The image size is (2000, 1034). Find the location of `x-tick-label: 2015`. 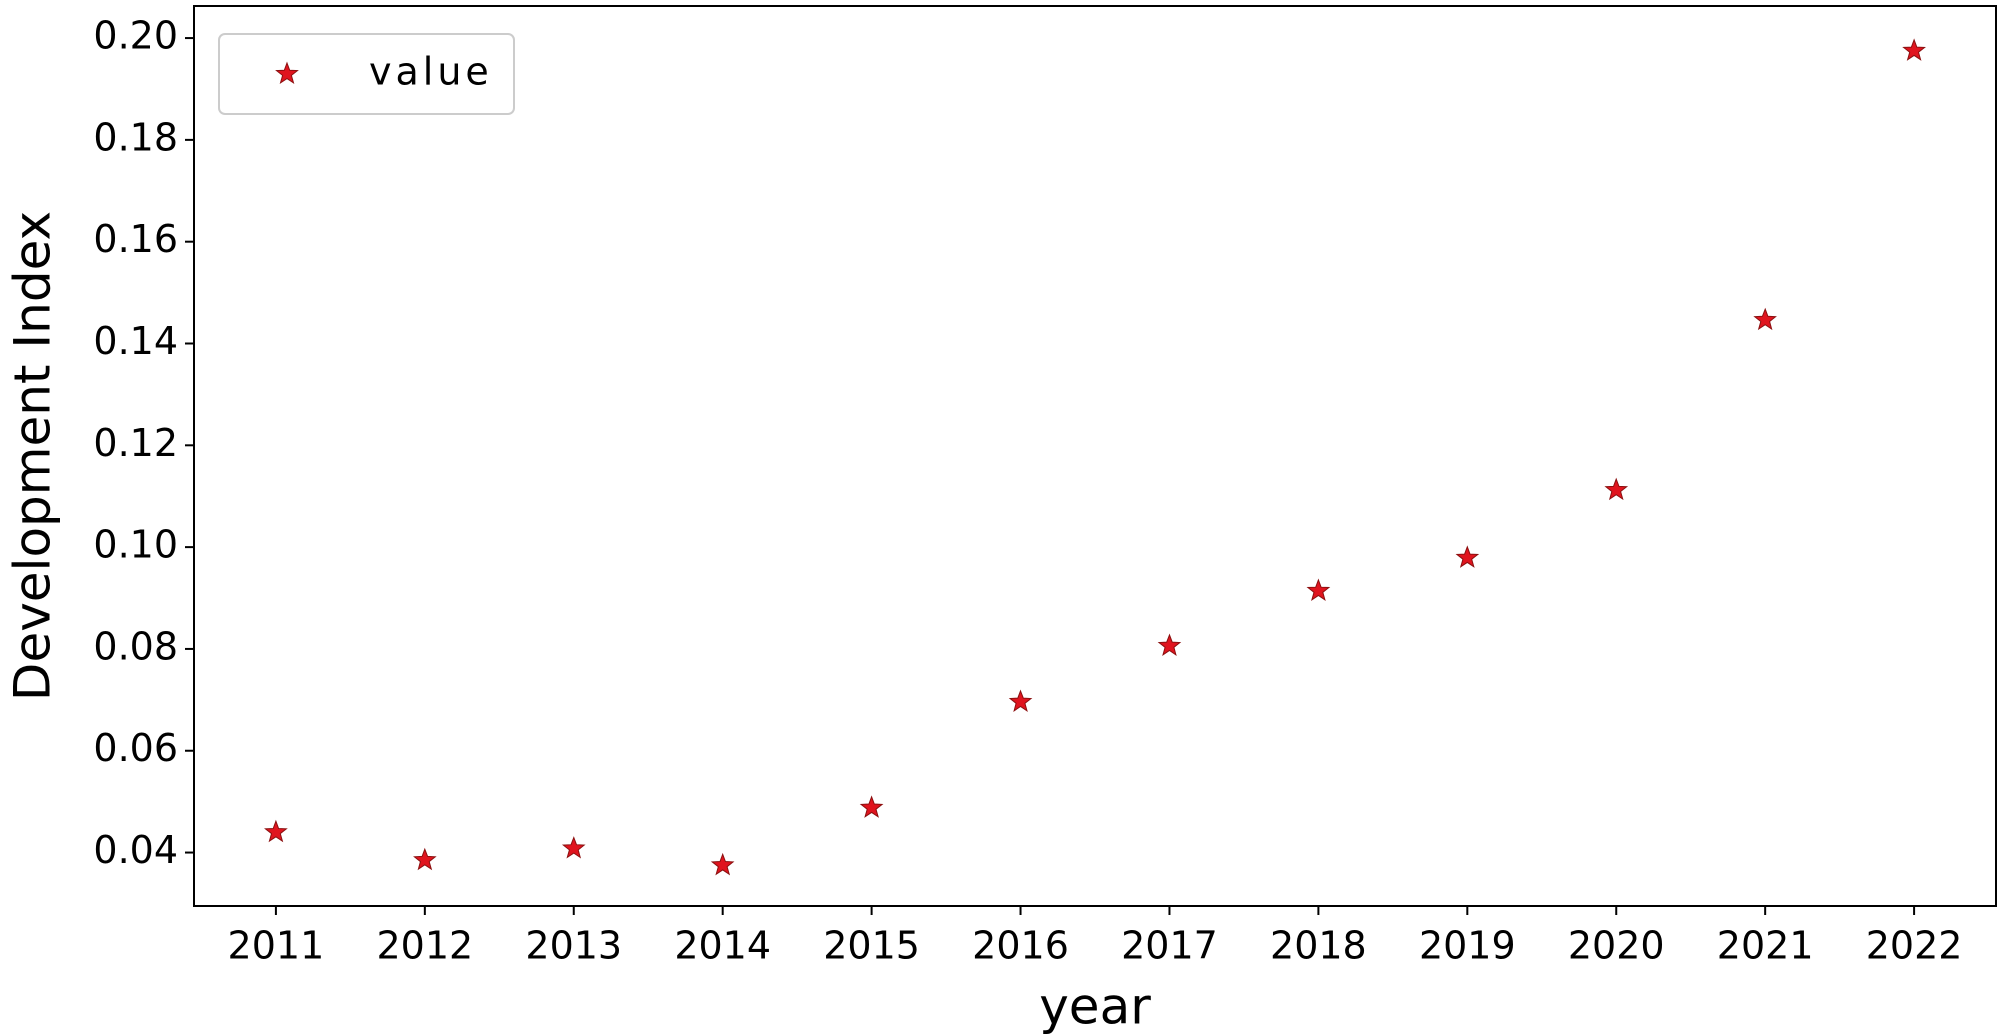

x-tick-label: 2015 is located at coordinates (871, 946).